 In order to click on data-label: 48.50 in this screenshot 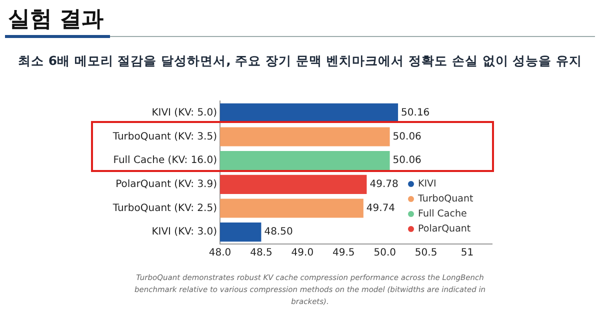, I will do `click(278, 232)`.